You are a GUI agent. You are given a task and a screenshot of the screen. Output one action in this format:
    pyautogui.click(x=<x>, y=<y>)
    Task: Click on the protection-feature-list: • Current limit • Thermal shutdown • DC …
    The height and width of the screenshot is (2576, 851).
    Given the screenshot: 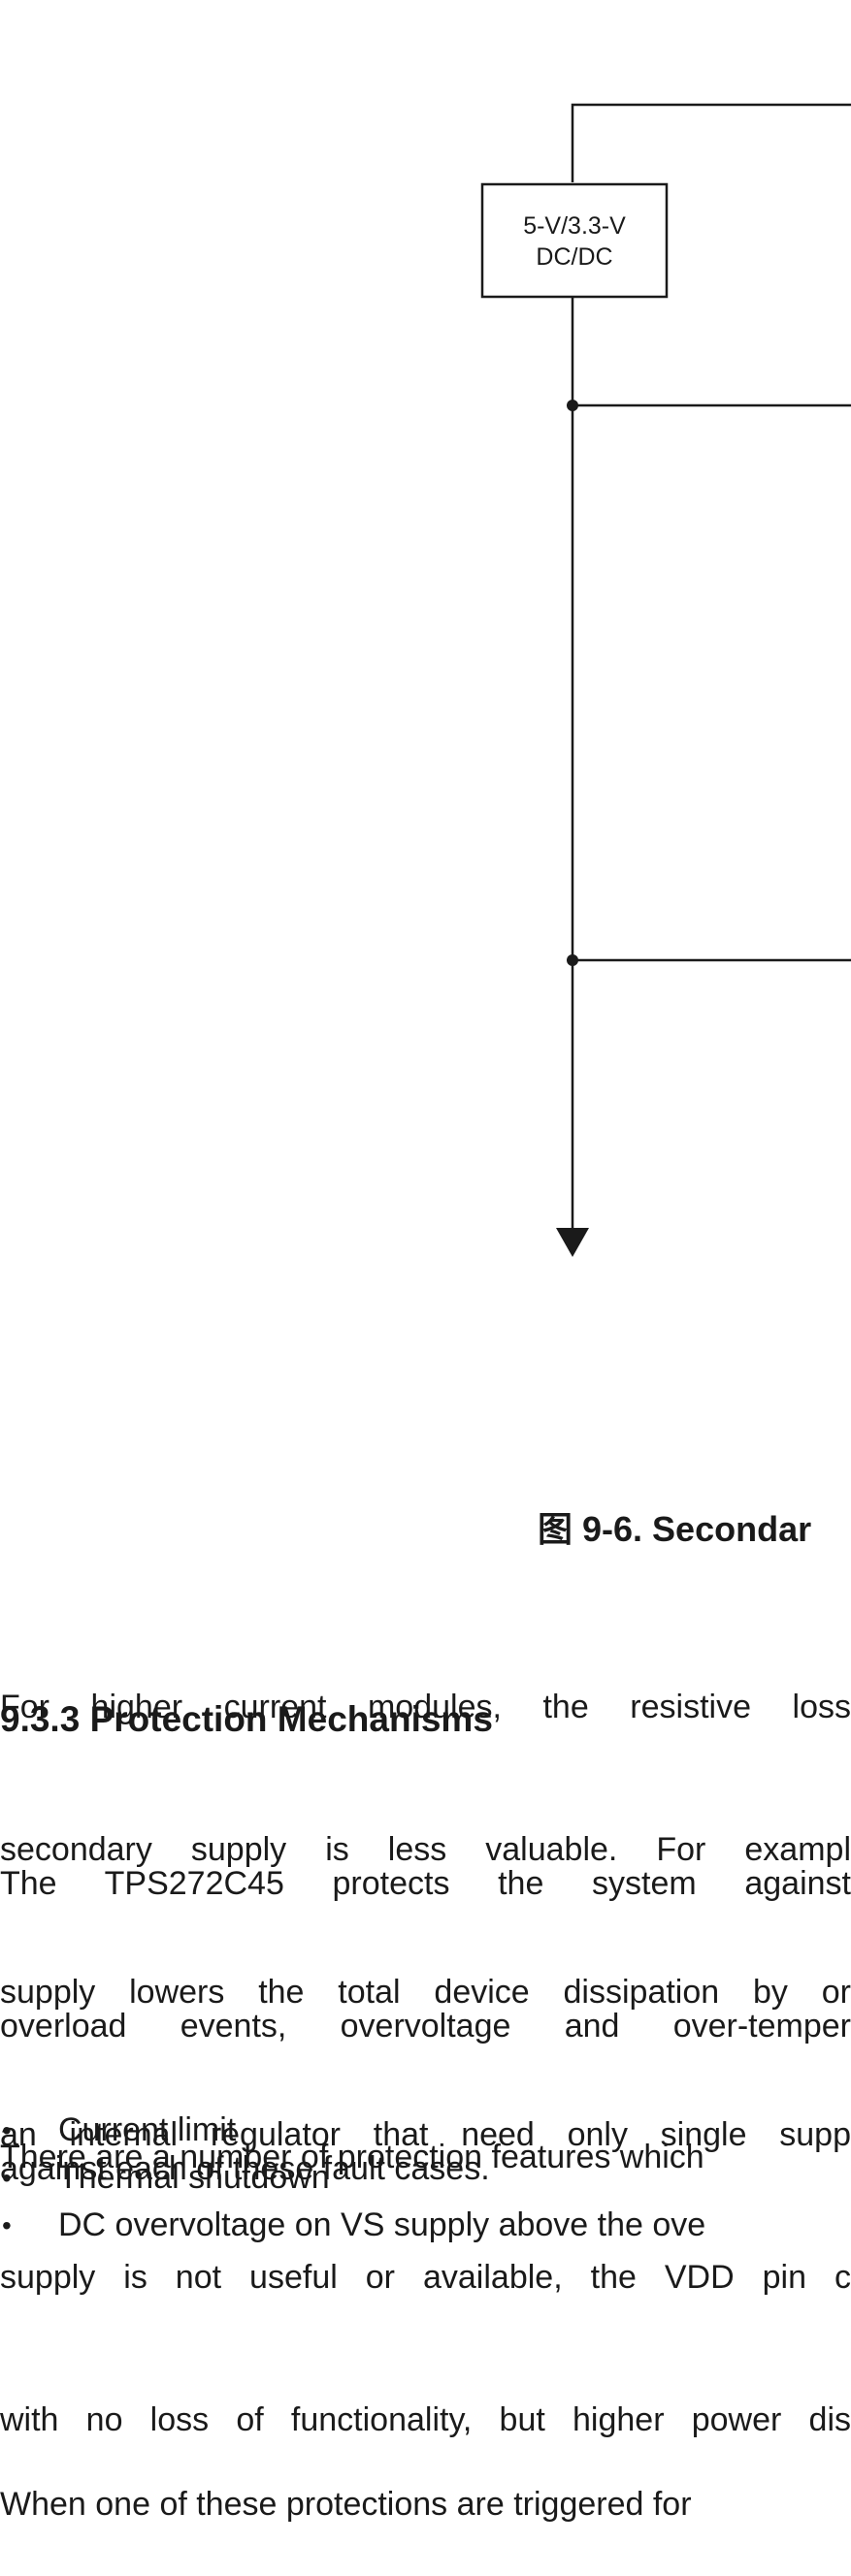 What is the action you would take?
    pyautogui.click(x=425, y=2178)
    